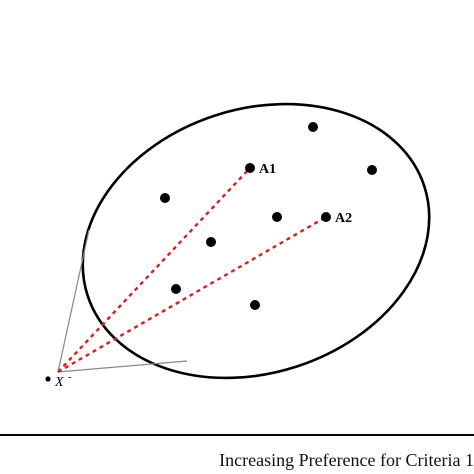 The width and height of the screenshot is (474, 474). Describe the element at coordinates (313, 127) in the screenshot. I see `alternative-point-p3` at that location.